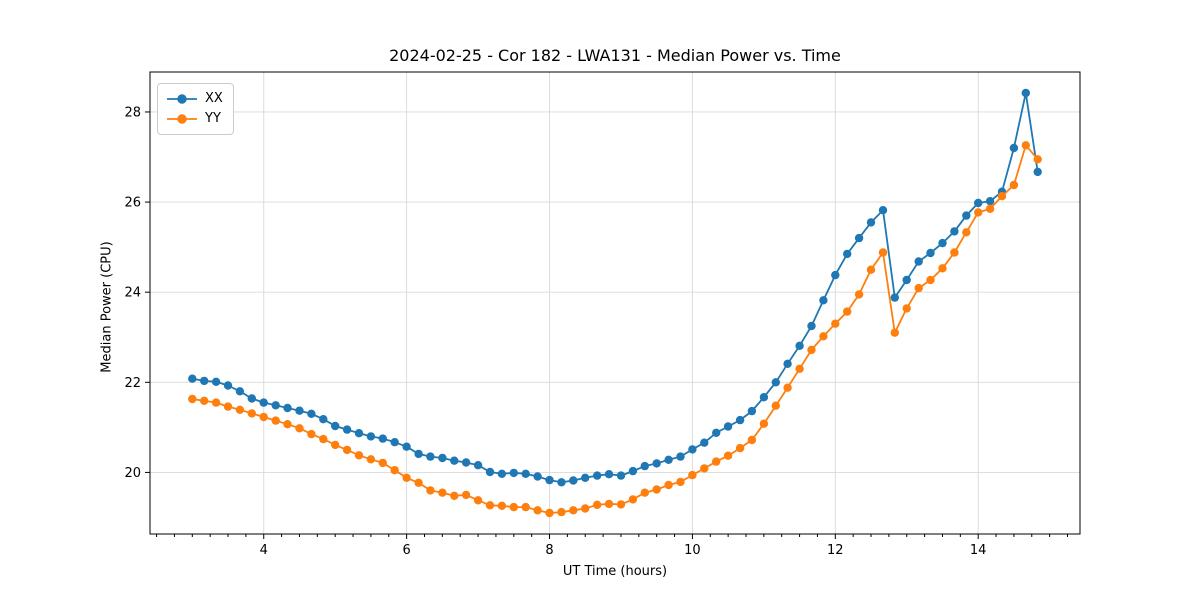 This screenshot has height=600, width=1200. I want to click on x-tick-label: 4, so click(264, 550).